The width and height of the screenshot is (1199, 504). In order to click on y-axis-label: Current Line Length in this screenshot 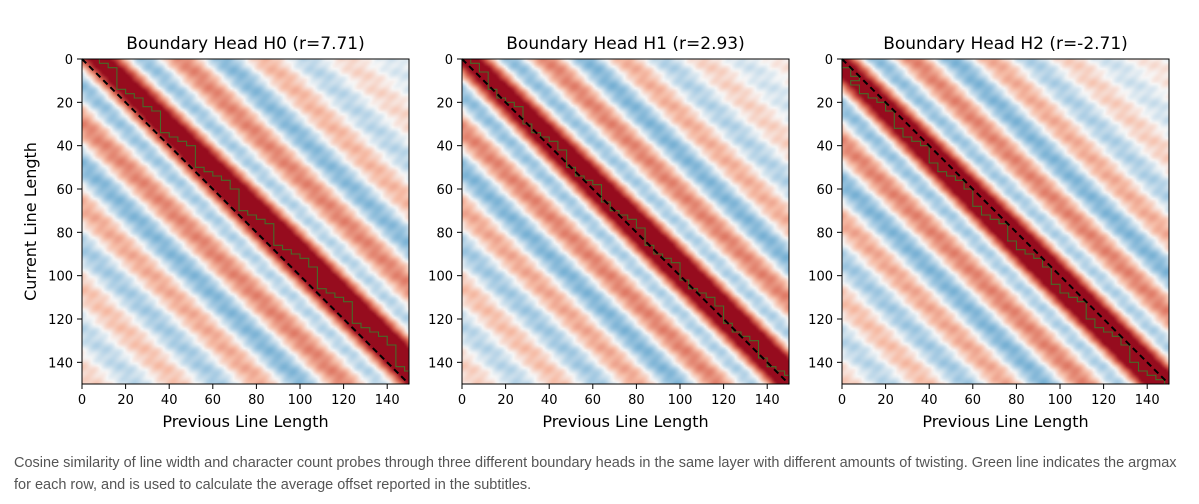, I will do `click(30, 221)`.